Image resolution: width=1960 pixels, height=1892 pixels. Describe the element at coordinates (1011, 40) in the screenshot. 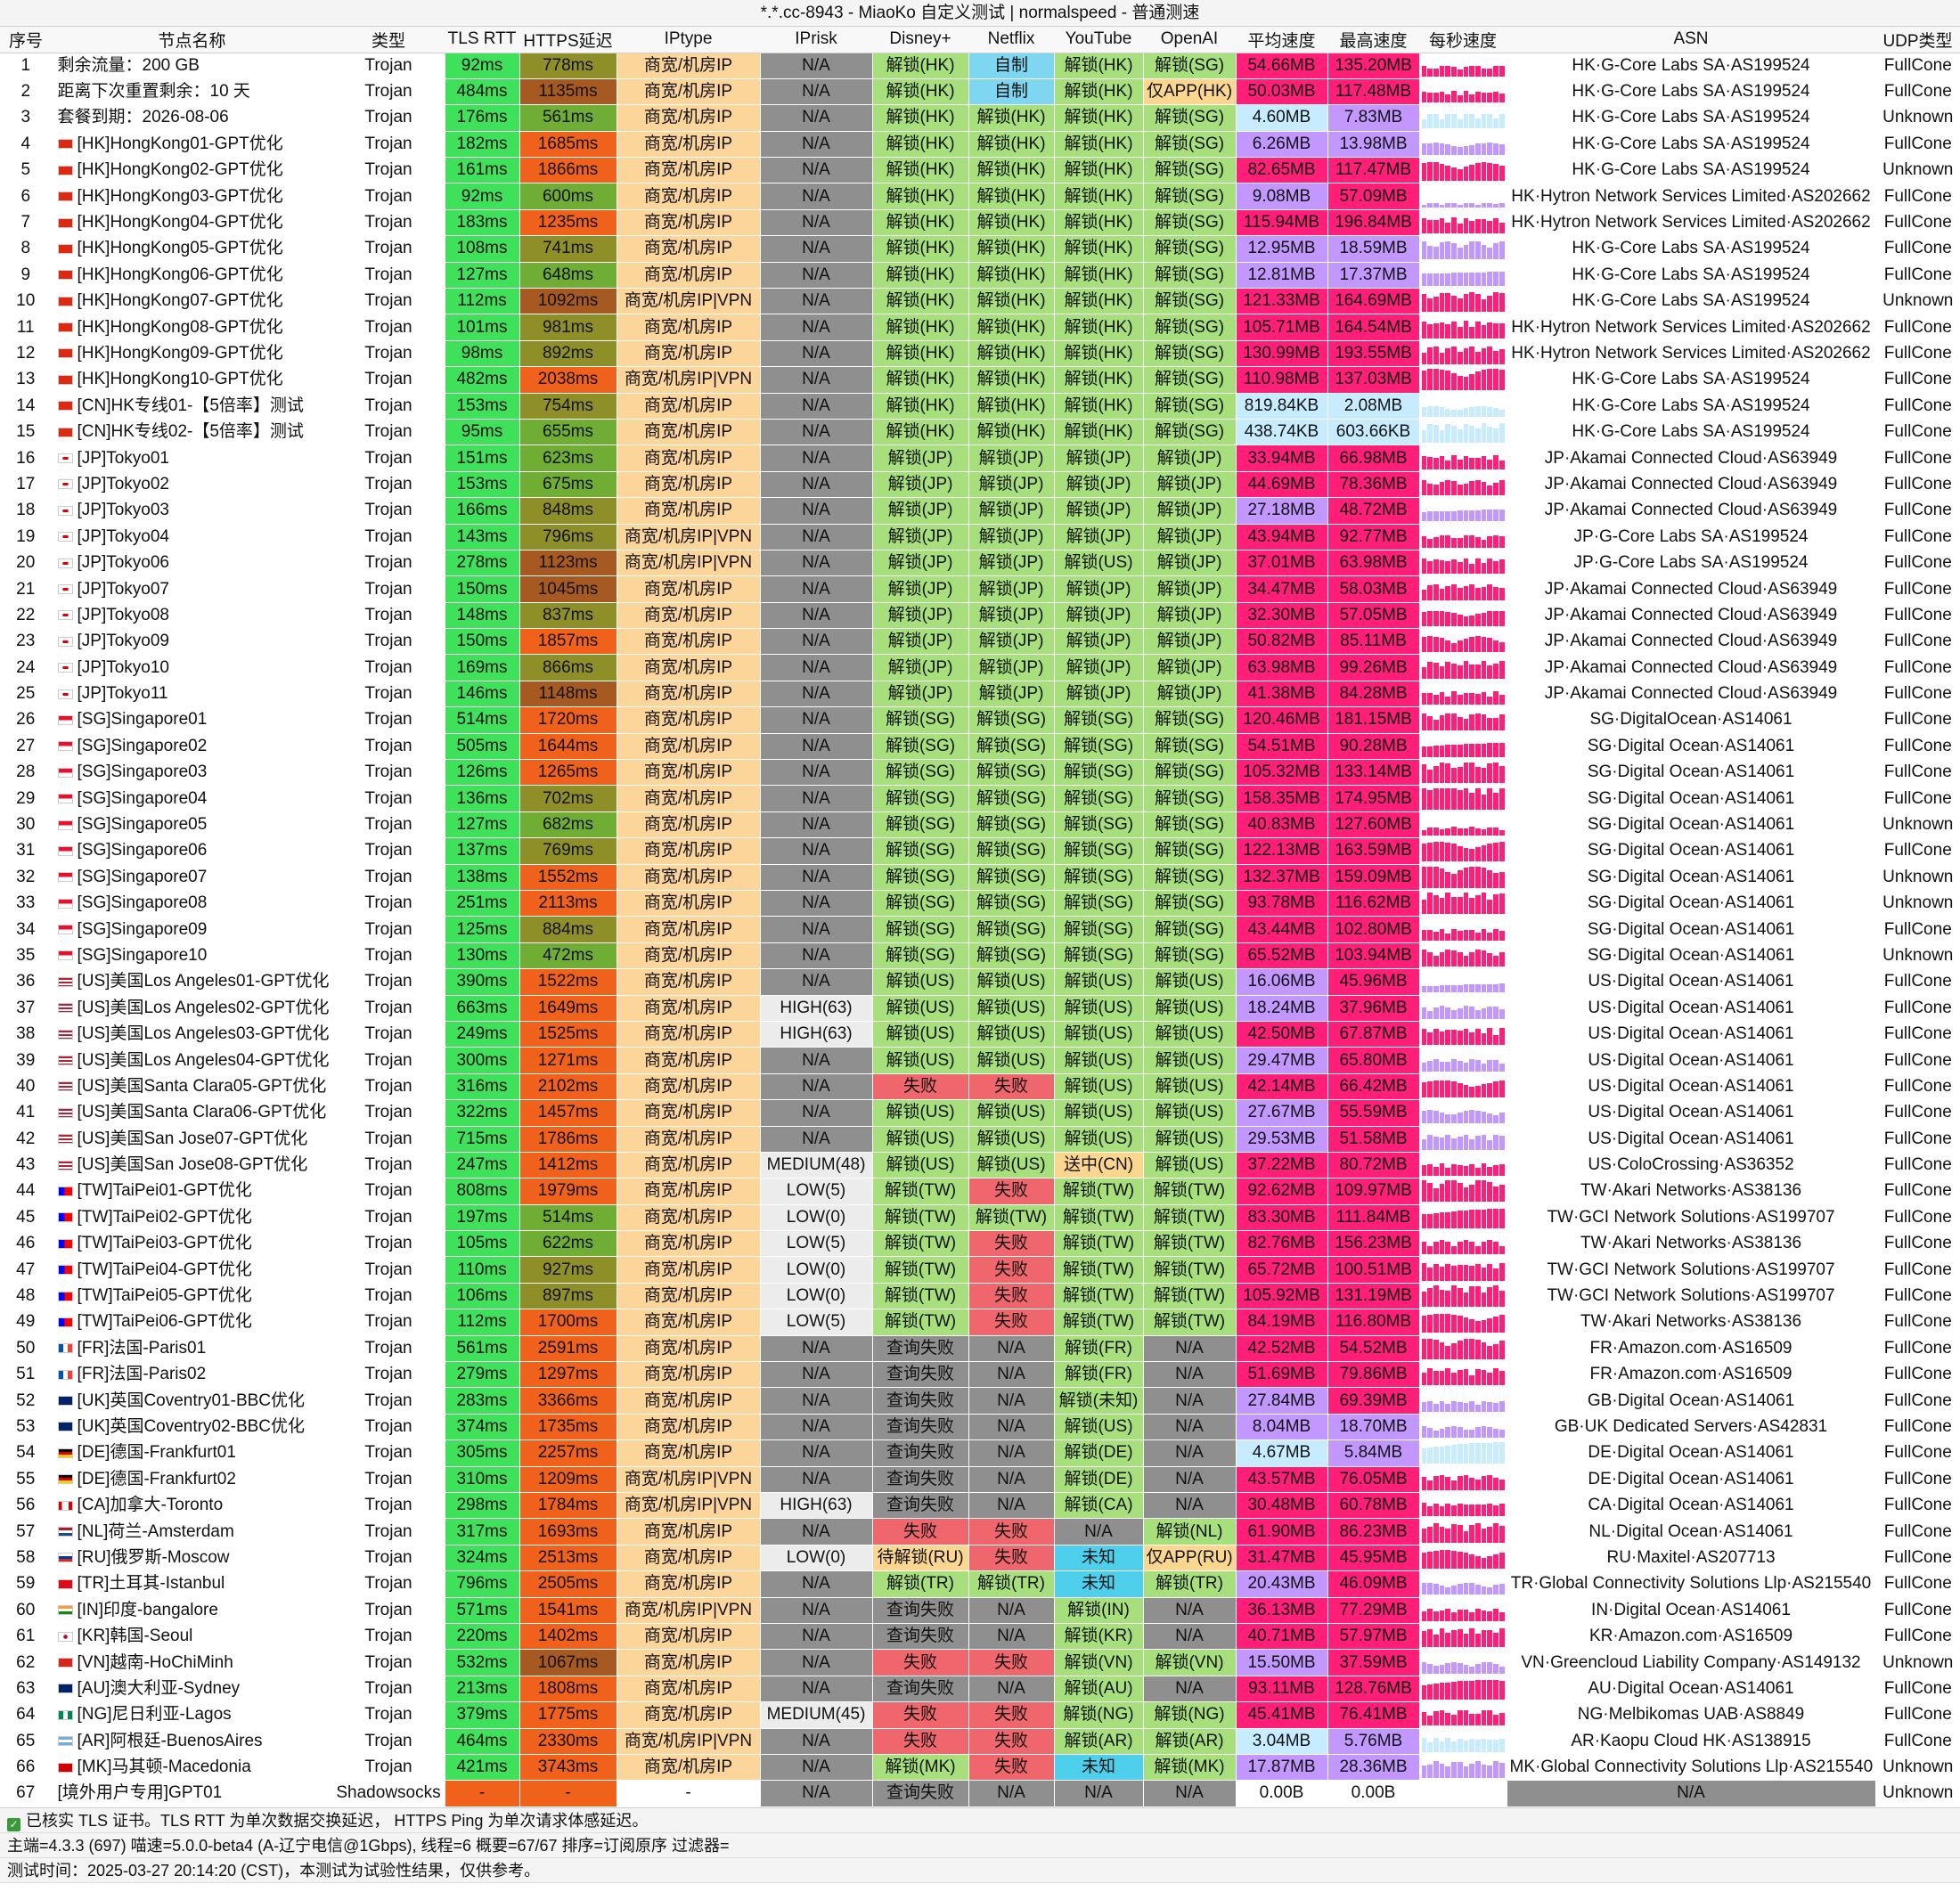

I see `column-header: Netflix` at that location.